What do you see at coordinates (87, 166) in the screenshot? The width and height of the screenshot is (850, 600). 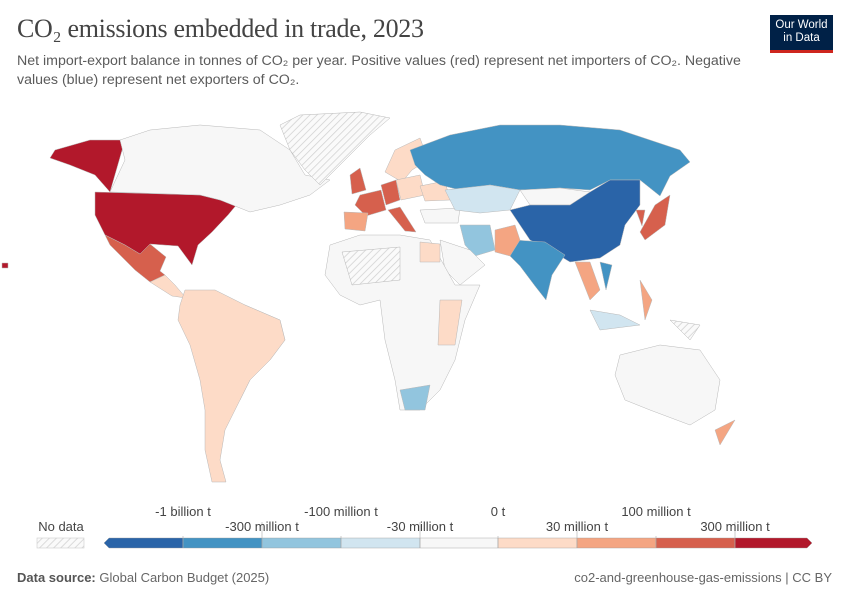 I see `region-alaska-us` at bounding box center [87, 166].